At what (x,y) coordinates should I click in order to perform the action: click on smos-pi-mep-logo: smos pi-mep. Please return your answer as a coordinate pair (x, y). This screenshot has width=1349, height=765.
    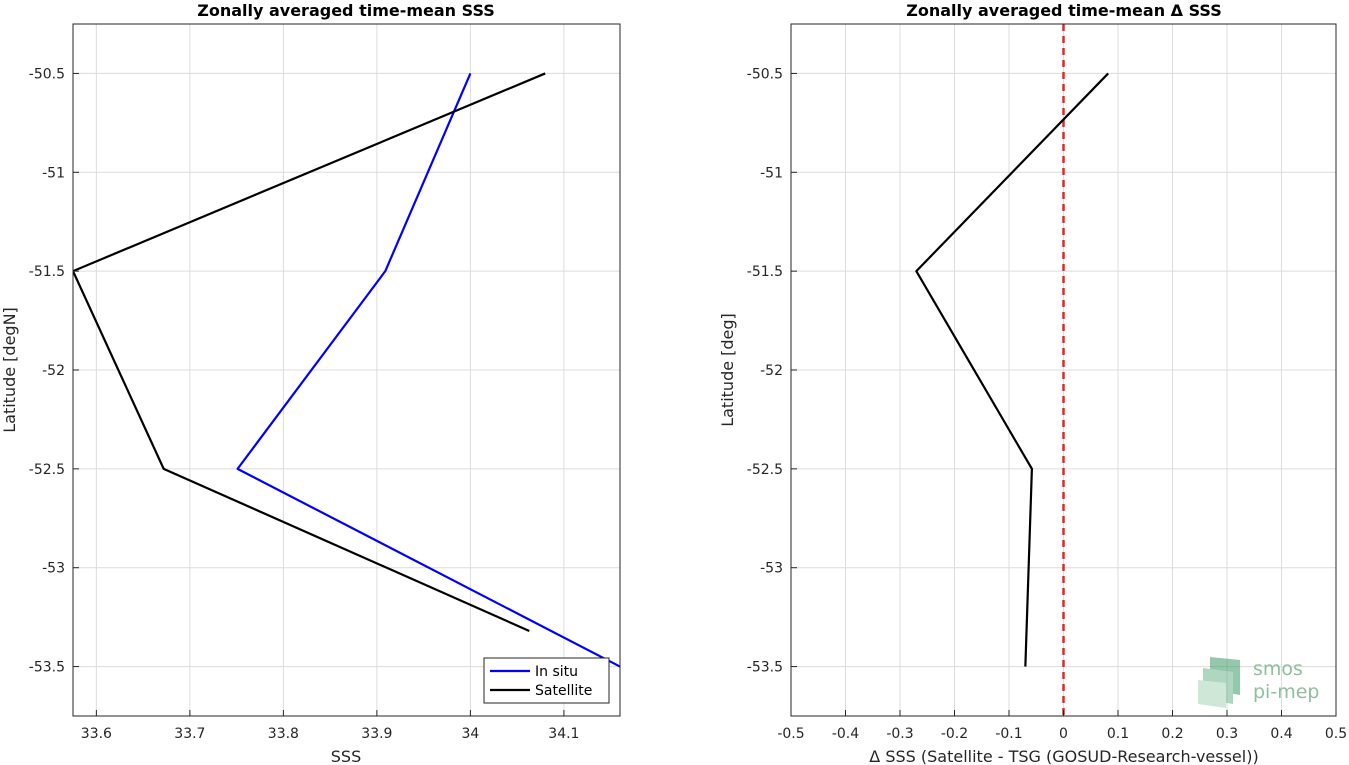
    Looking at the image, I should click on (1258, 682).